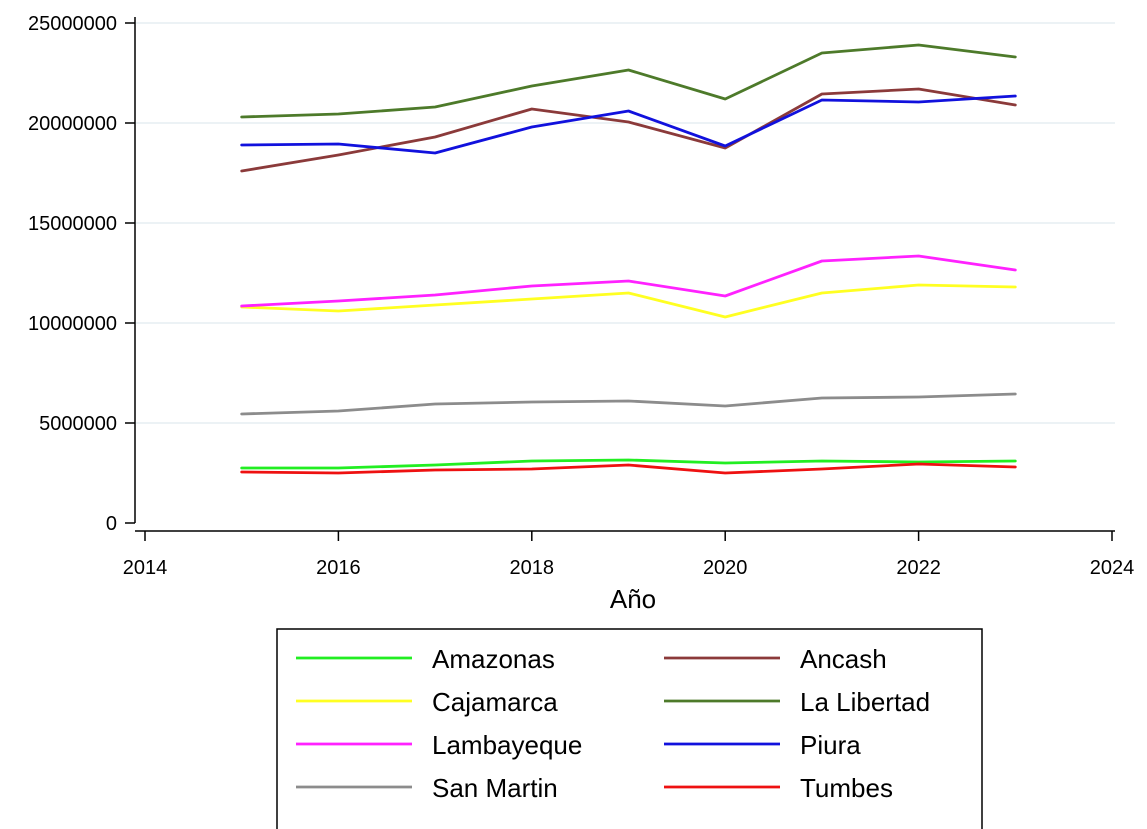 The width and height of the screenshot is (1147, 829). I want to click on series-line-la-libertad, so click(628, 81).